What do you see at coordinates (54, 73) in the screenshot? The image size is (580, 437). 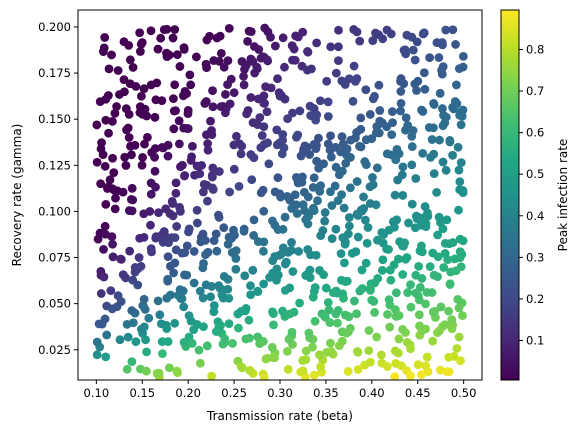 I see `y-tick-label: 0.175` at bounding box center [54, 73].